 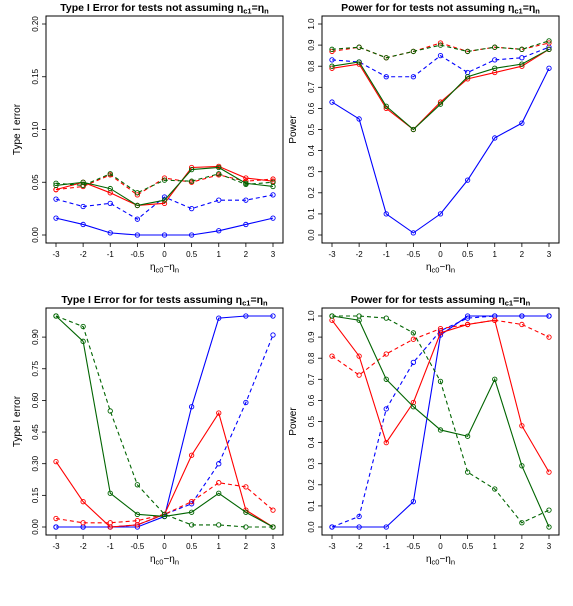 I want to click on y-tick-label: 0.00, so click(x=35, y=527).